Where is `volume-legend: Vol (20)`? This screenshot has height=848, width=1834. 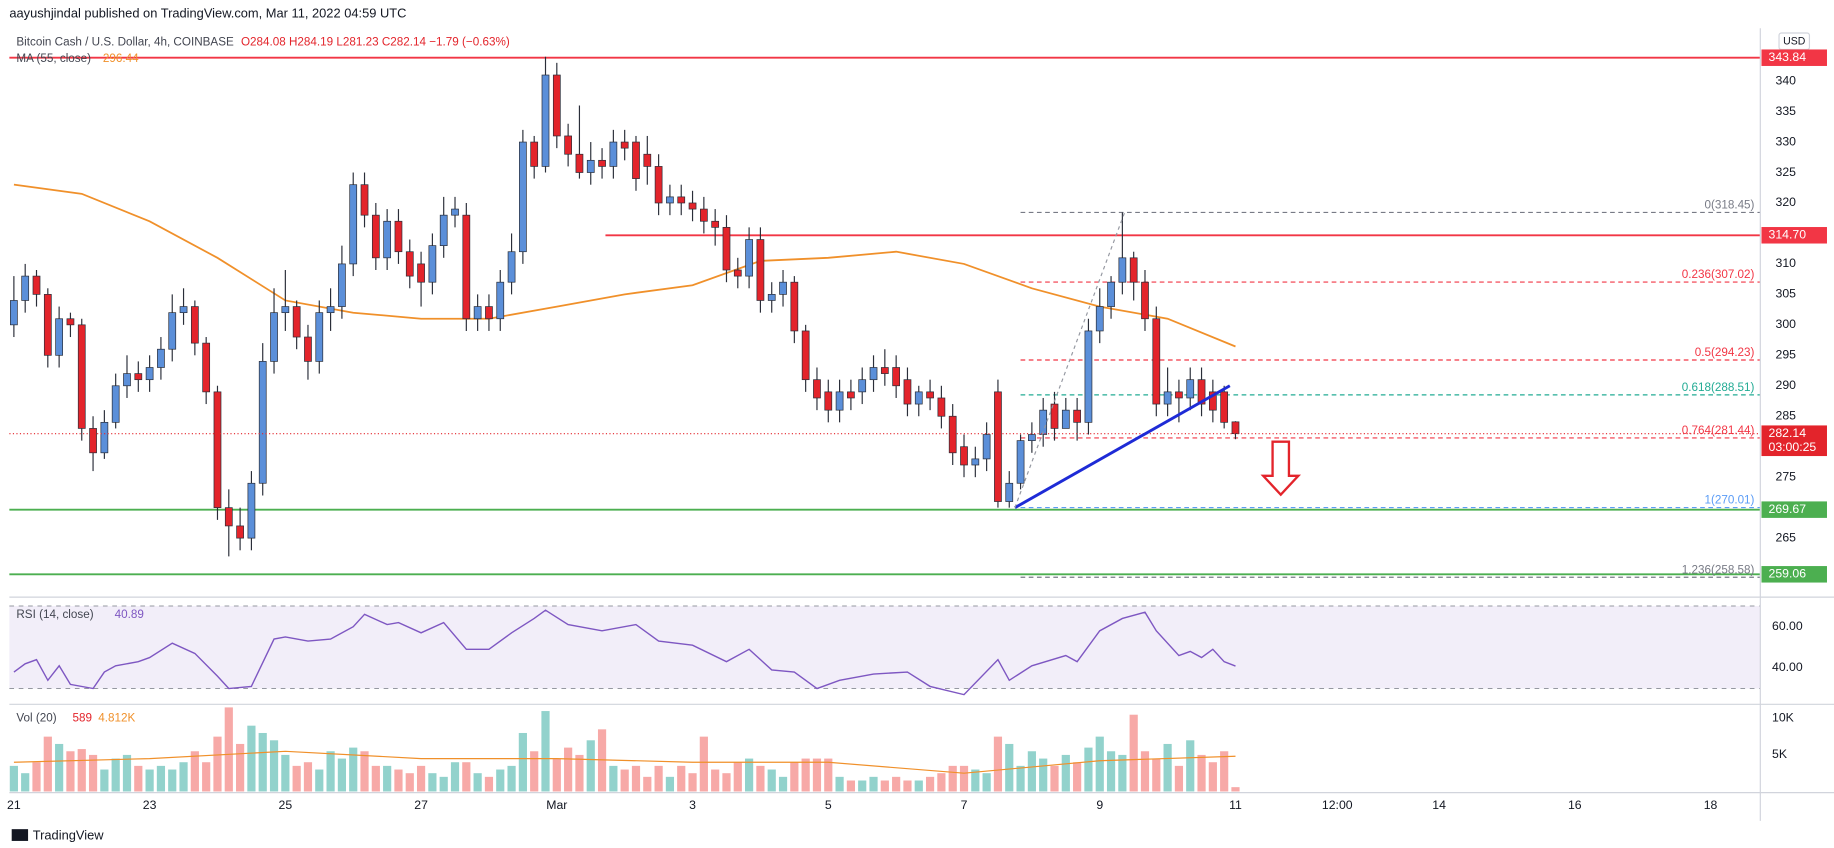 volume-legend: Vol (20) is located at coordinates (36, 718).